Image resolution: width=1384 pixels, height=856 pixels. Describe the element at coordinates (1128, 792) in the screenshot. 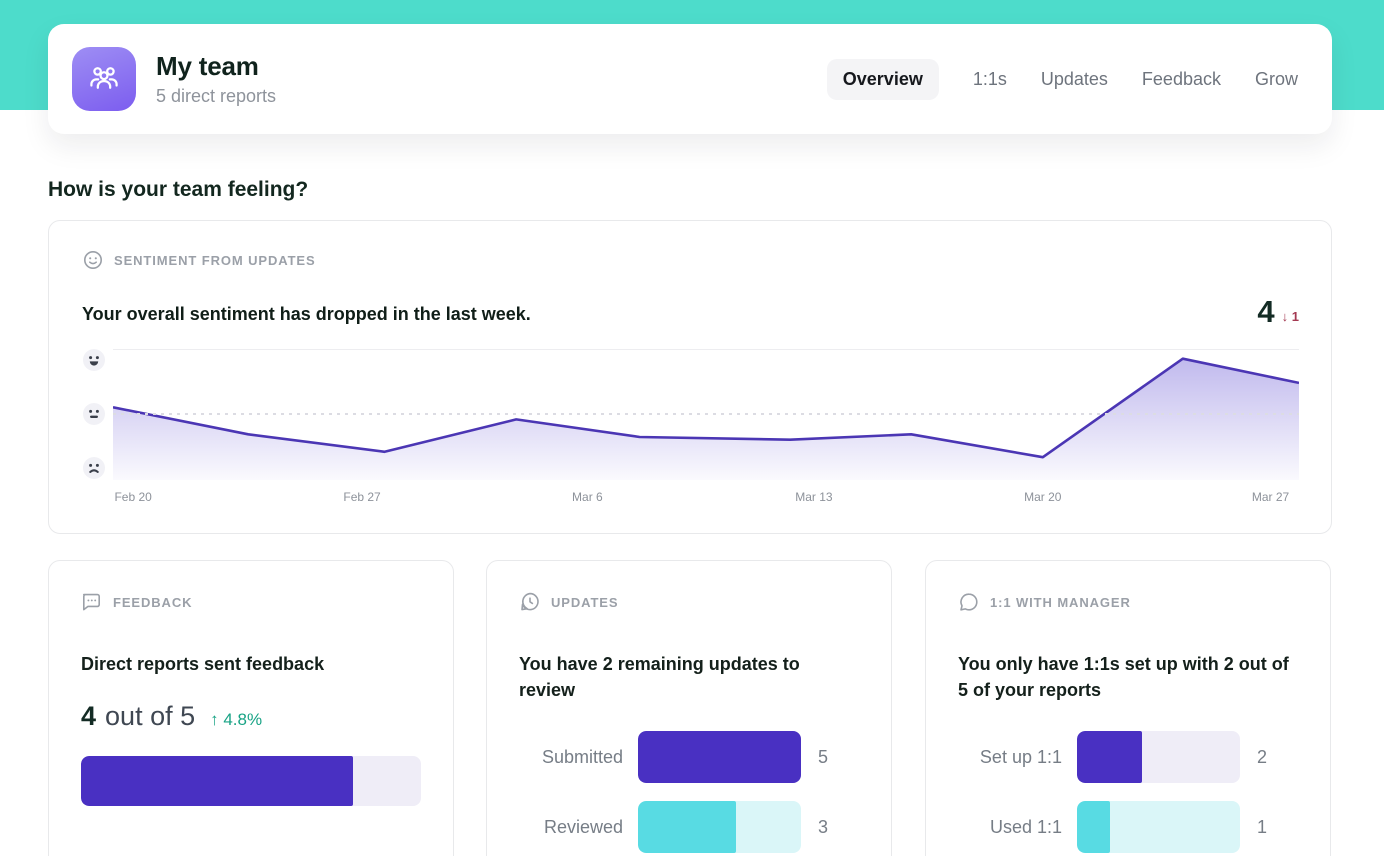

I see `one-on-one-metric-rows: Set up 1:1 2 Used 1:1 1` at that location.